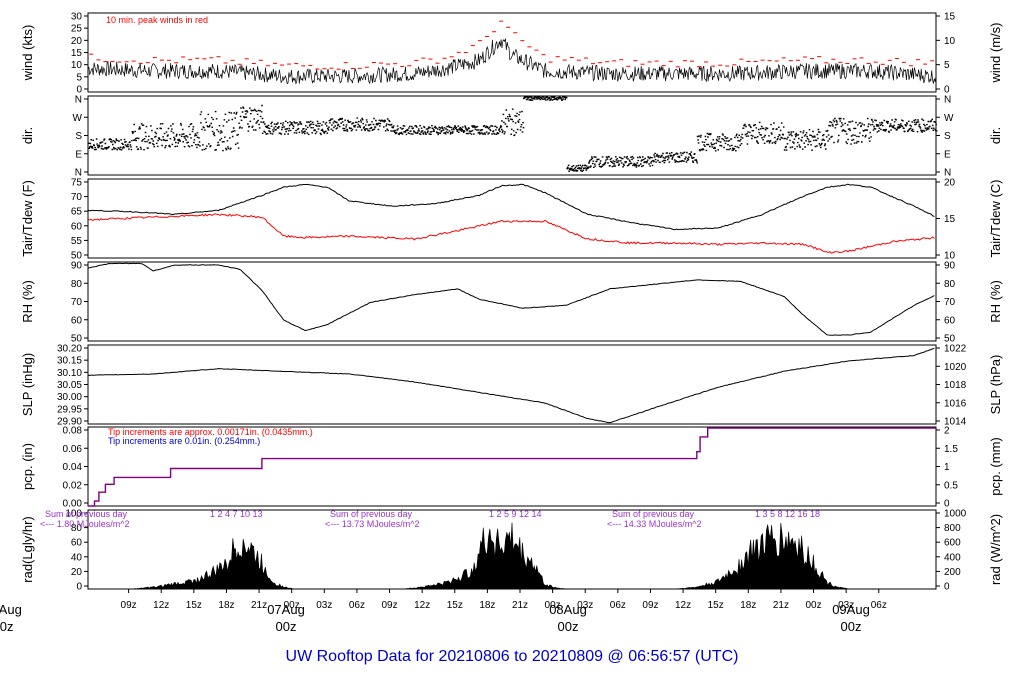 This screenshot has height=700, width=1024. Describe the element at coordinates (77, 29) in the screenshot. I see `wind-ytick-left-label: 25` at that location.